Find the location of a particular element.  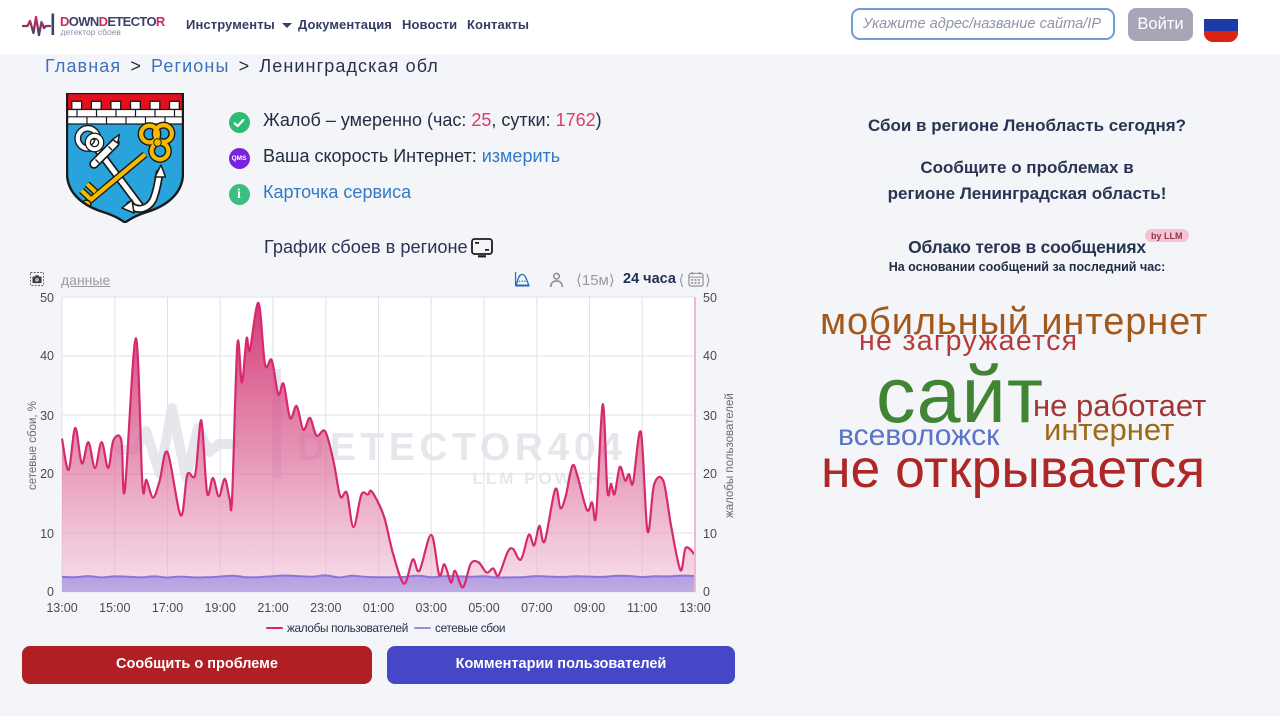

svg-text: сетевые сбои, % is located at coordinates (33, 445).